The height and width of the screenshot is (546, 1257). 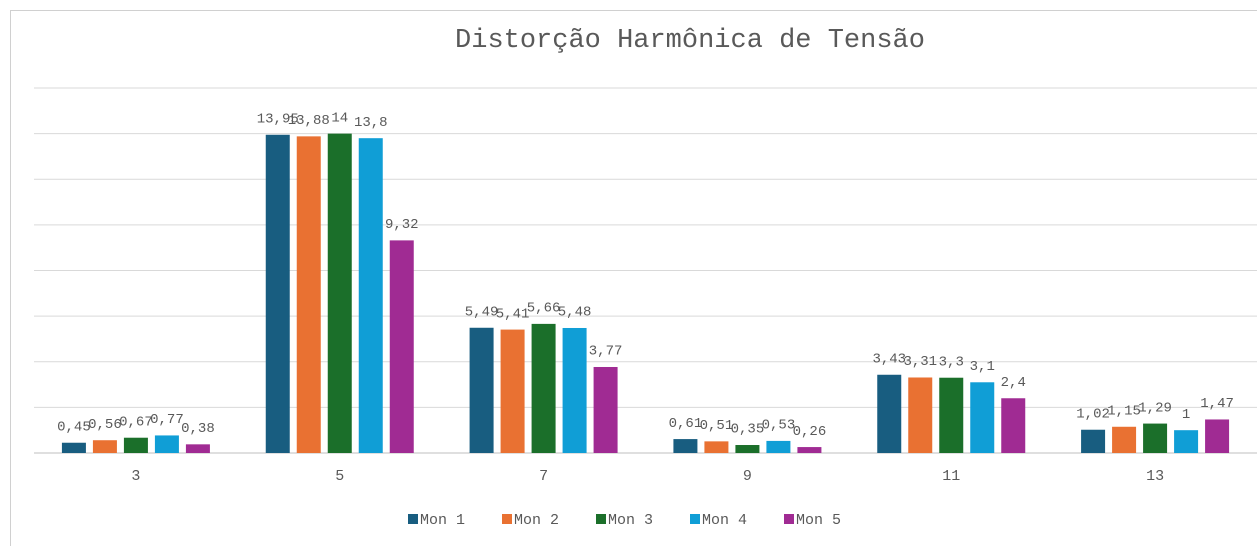 I want to click on legend-label: Mon 4, so click(x=724, y=520).